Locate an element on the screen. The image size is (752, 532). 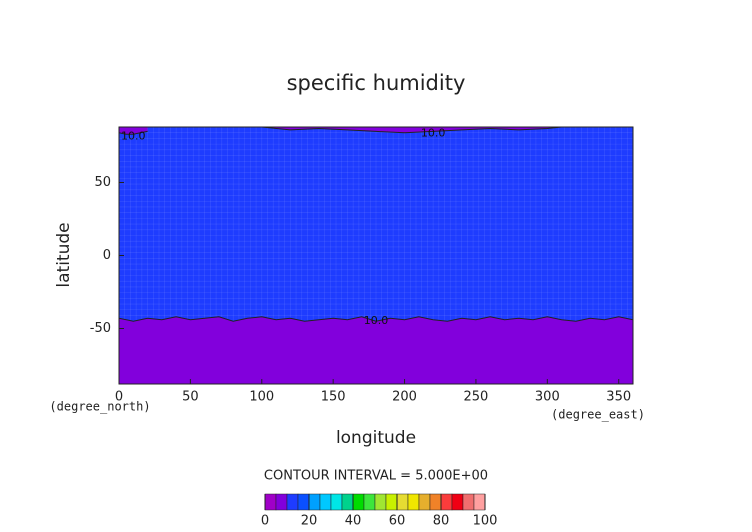
x-tick-label: 0 is located at coordinates (119, 397).